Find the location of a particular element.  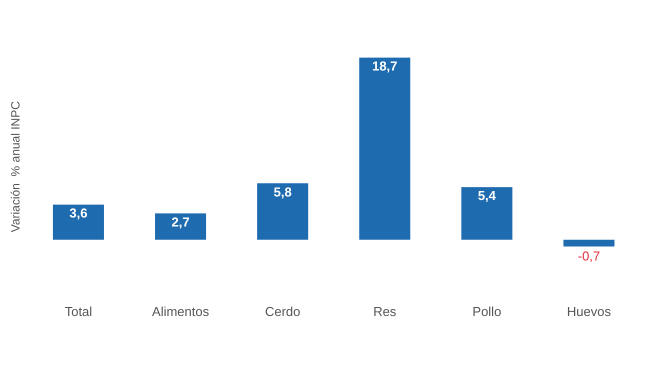

data-label: 5,4 is located at coordinates (487, 196).